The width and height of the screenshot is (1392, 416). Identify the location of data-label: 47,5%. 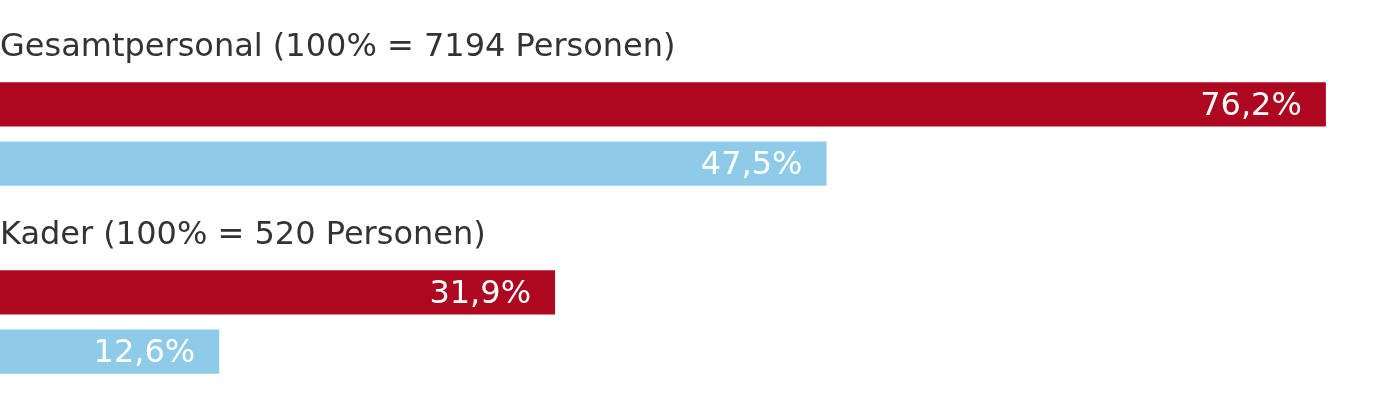
(751, 162).